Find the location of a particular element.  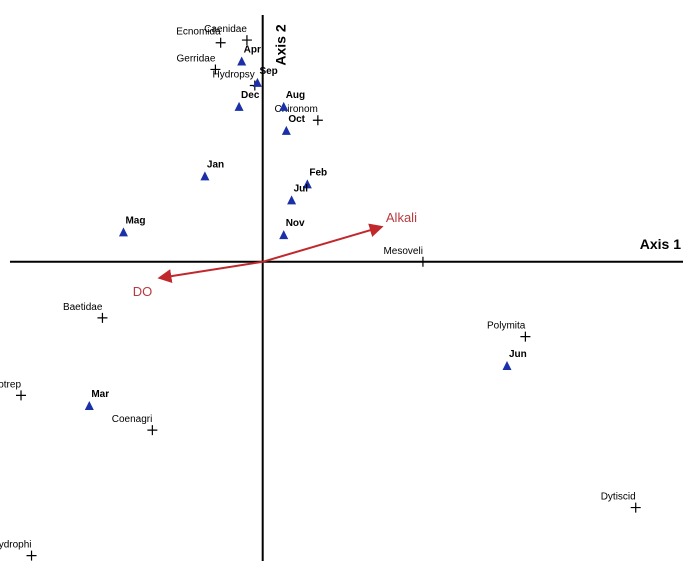

taxon-hydrophi: Hydrophi is located at coordinates (18, 550).